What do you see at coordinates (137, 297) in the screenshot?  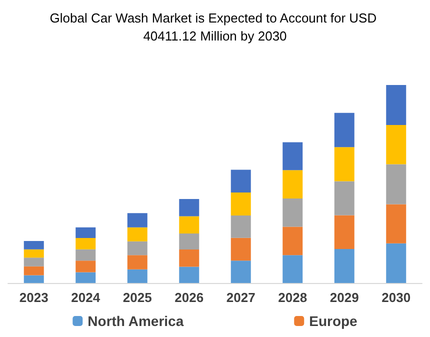 I see `x-tick-label: 2025` at bounding box center [137, 297].